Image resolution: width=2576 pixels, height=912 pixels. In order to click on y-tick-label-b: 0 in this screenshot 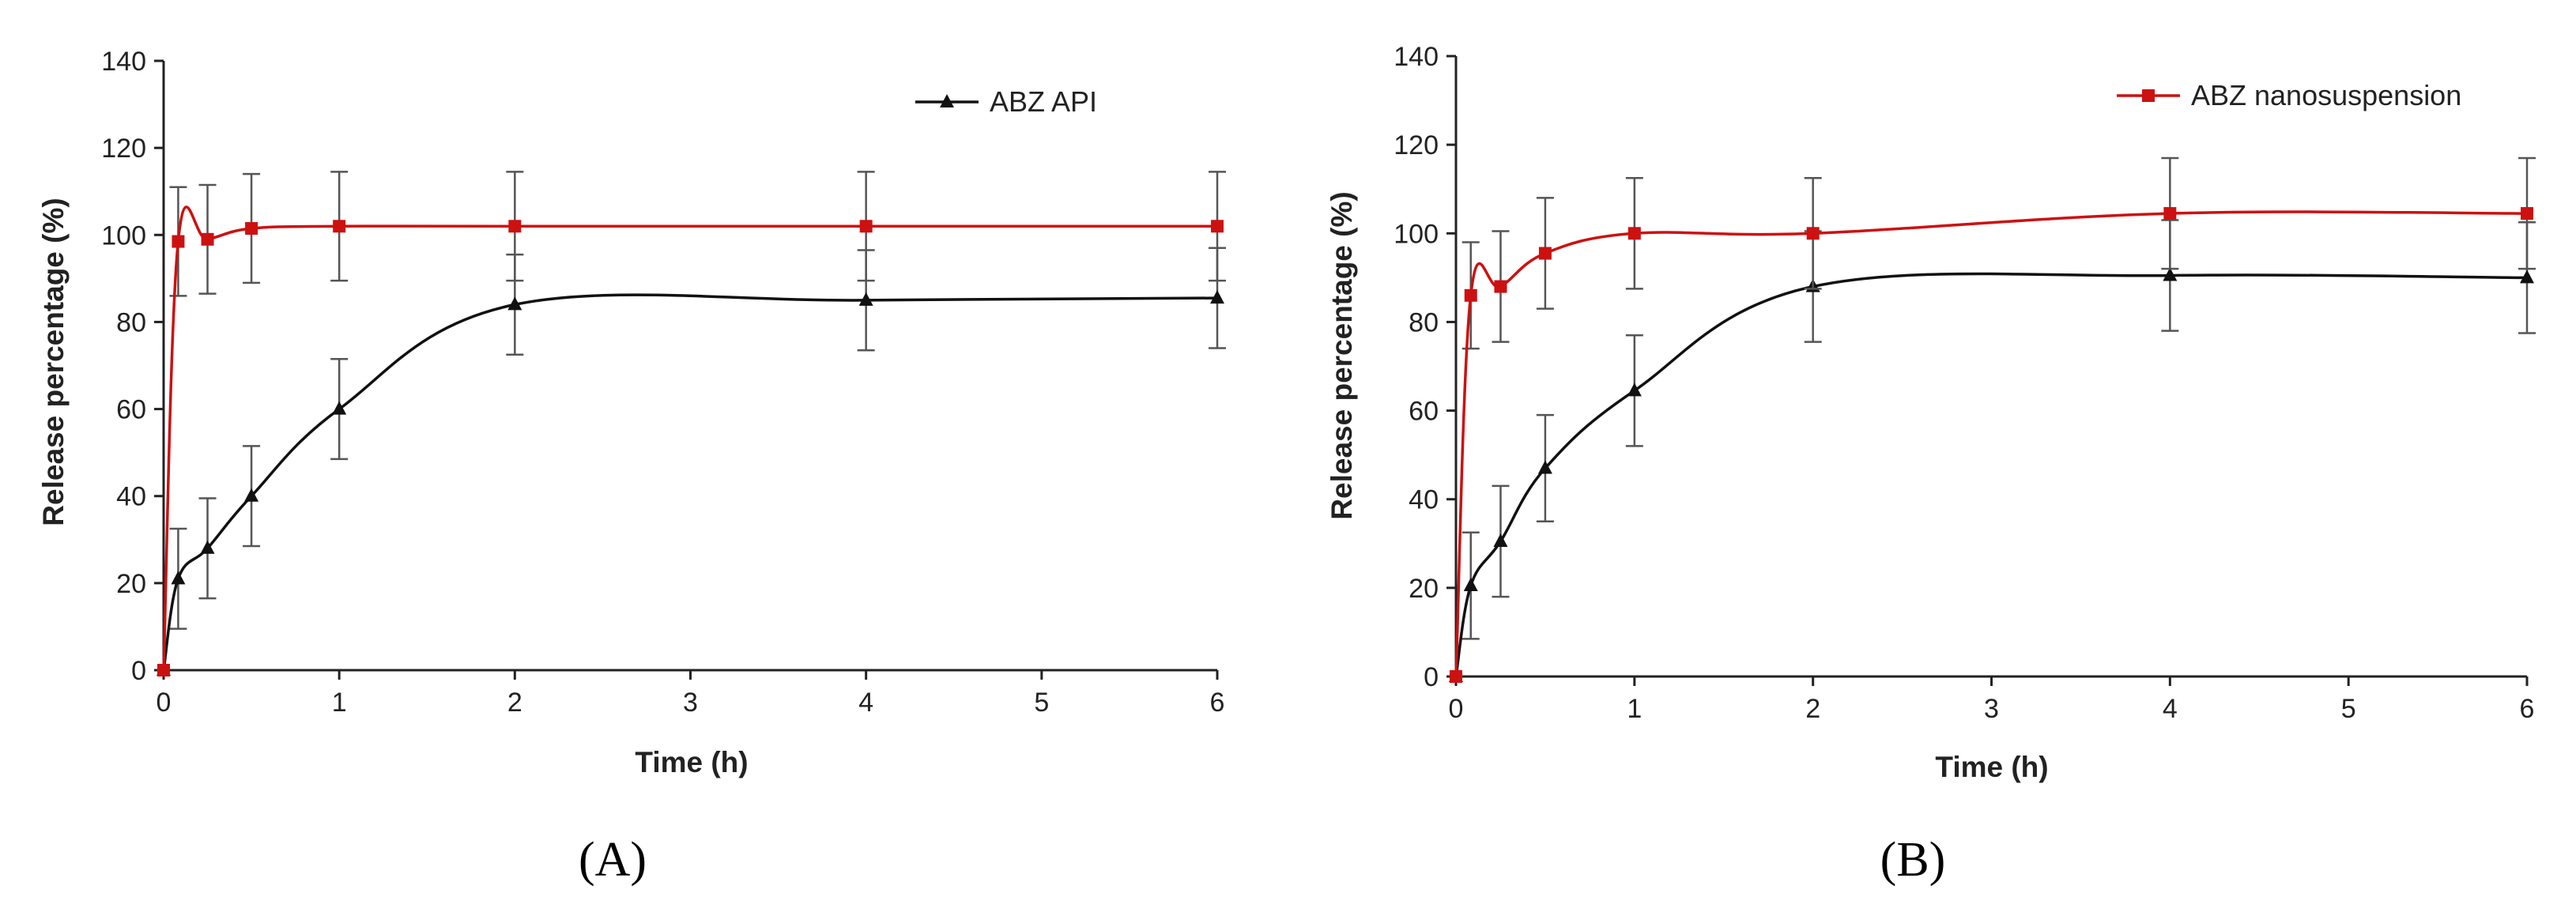, I will do `click(1431, 677)`.